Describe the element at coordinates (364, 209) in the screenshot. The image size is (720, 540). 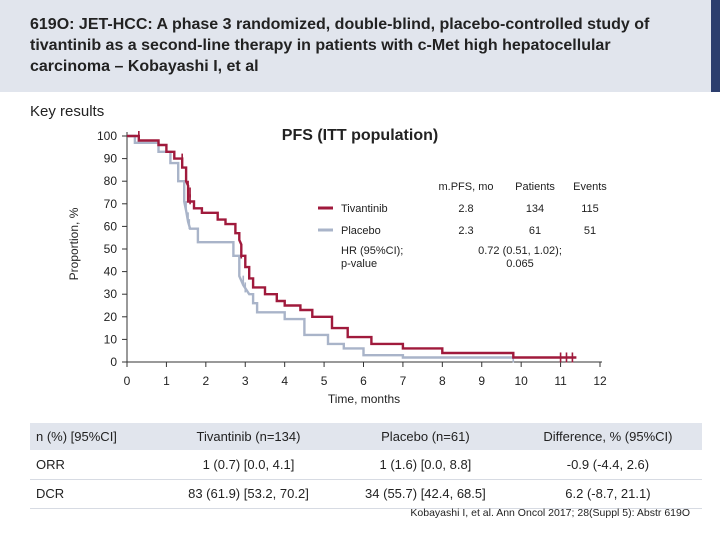
I see `legend-series-name: Tivantinib` at that location.